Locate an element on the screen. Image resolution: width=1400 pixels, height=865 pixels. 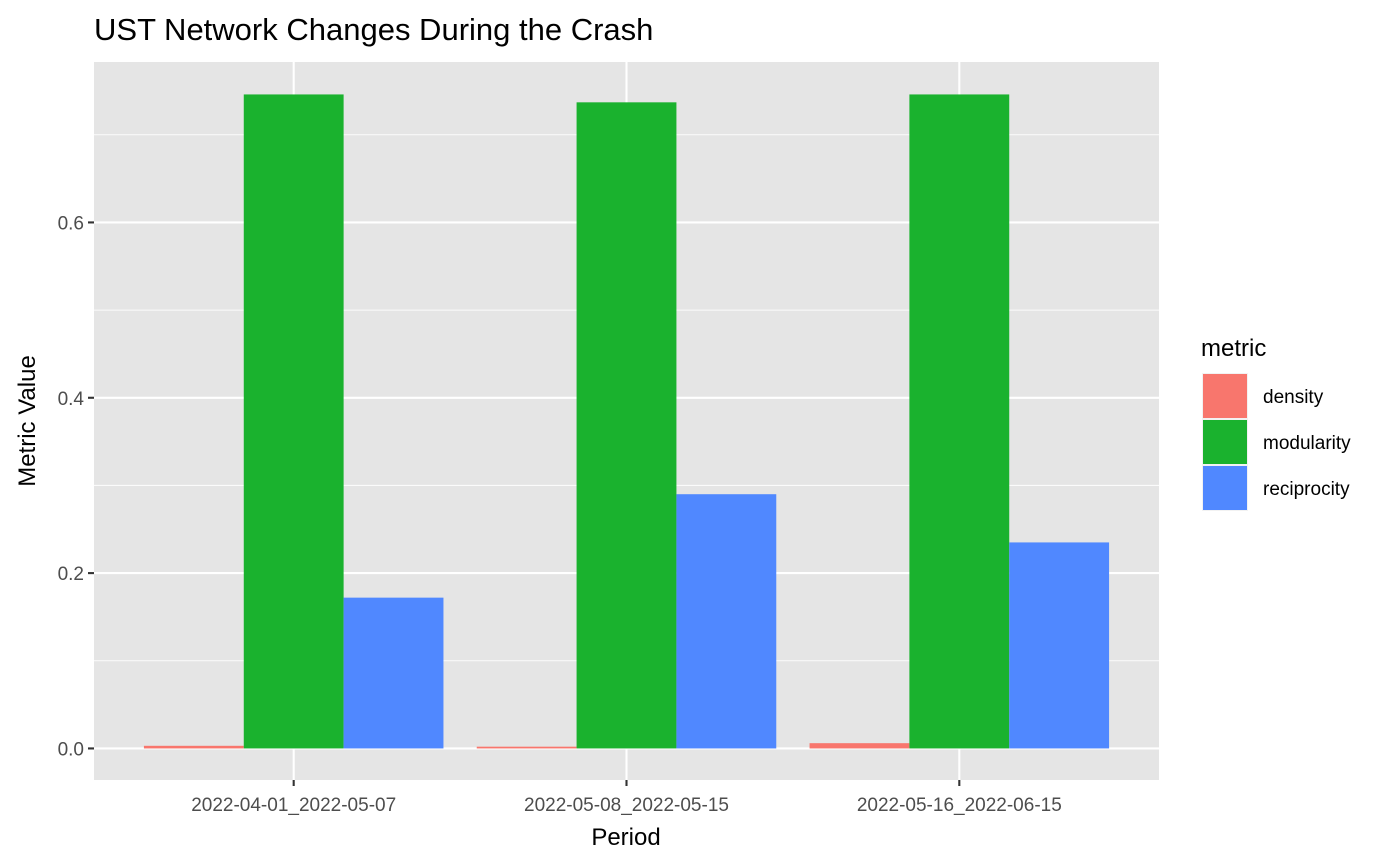
legend-key-modularity is located at coordinates (1225, 442).